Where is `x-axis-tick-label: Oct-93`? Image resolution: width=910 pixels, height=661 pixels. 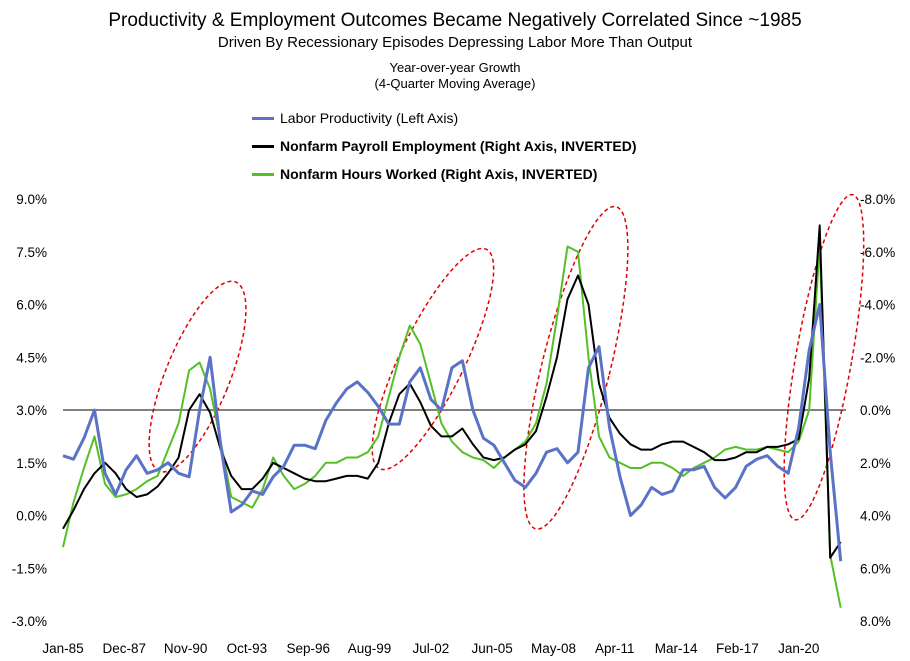
x-axis-tick-label: Oct-93 is located at coordinates (247, 648).